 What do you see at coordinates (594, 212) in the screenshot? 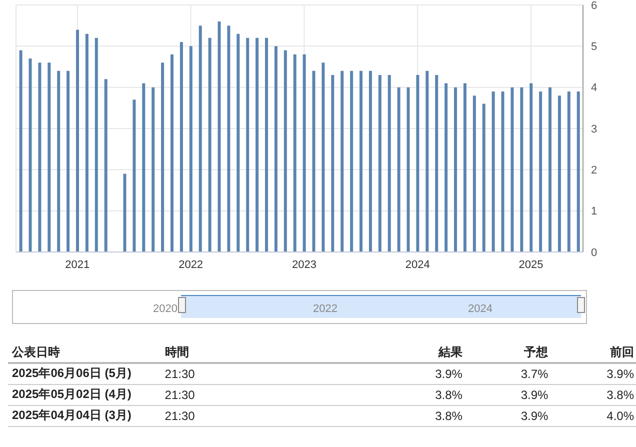
I see `y-tick-label: 1` at bounding box center [594, 212].